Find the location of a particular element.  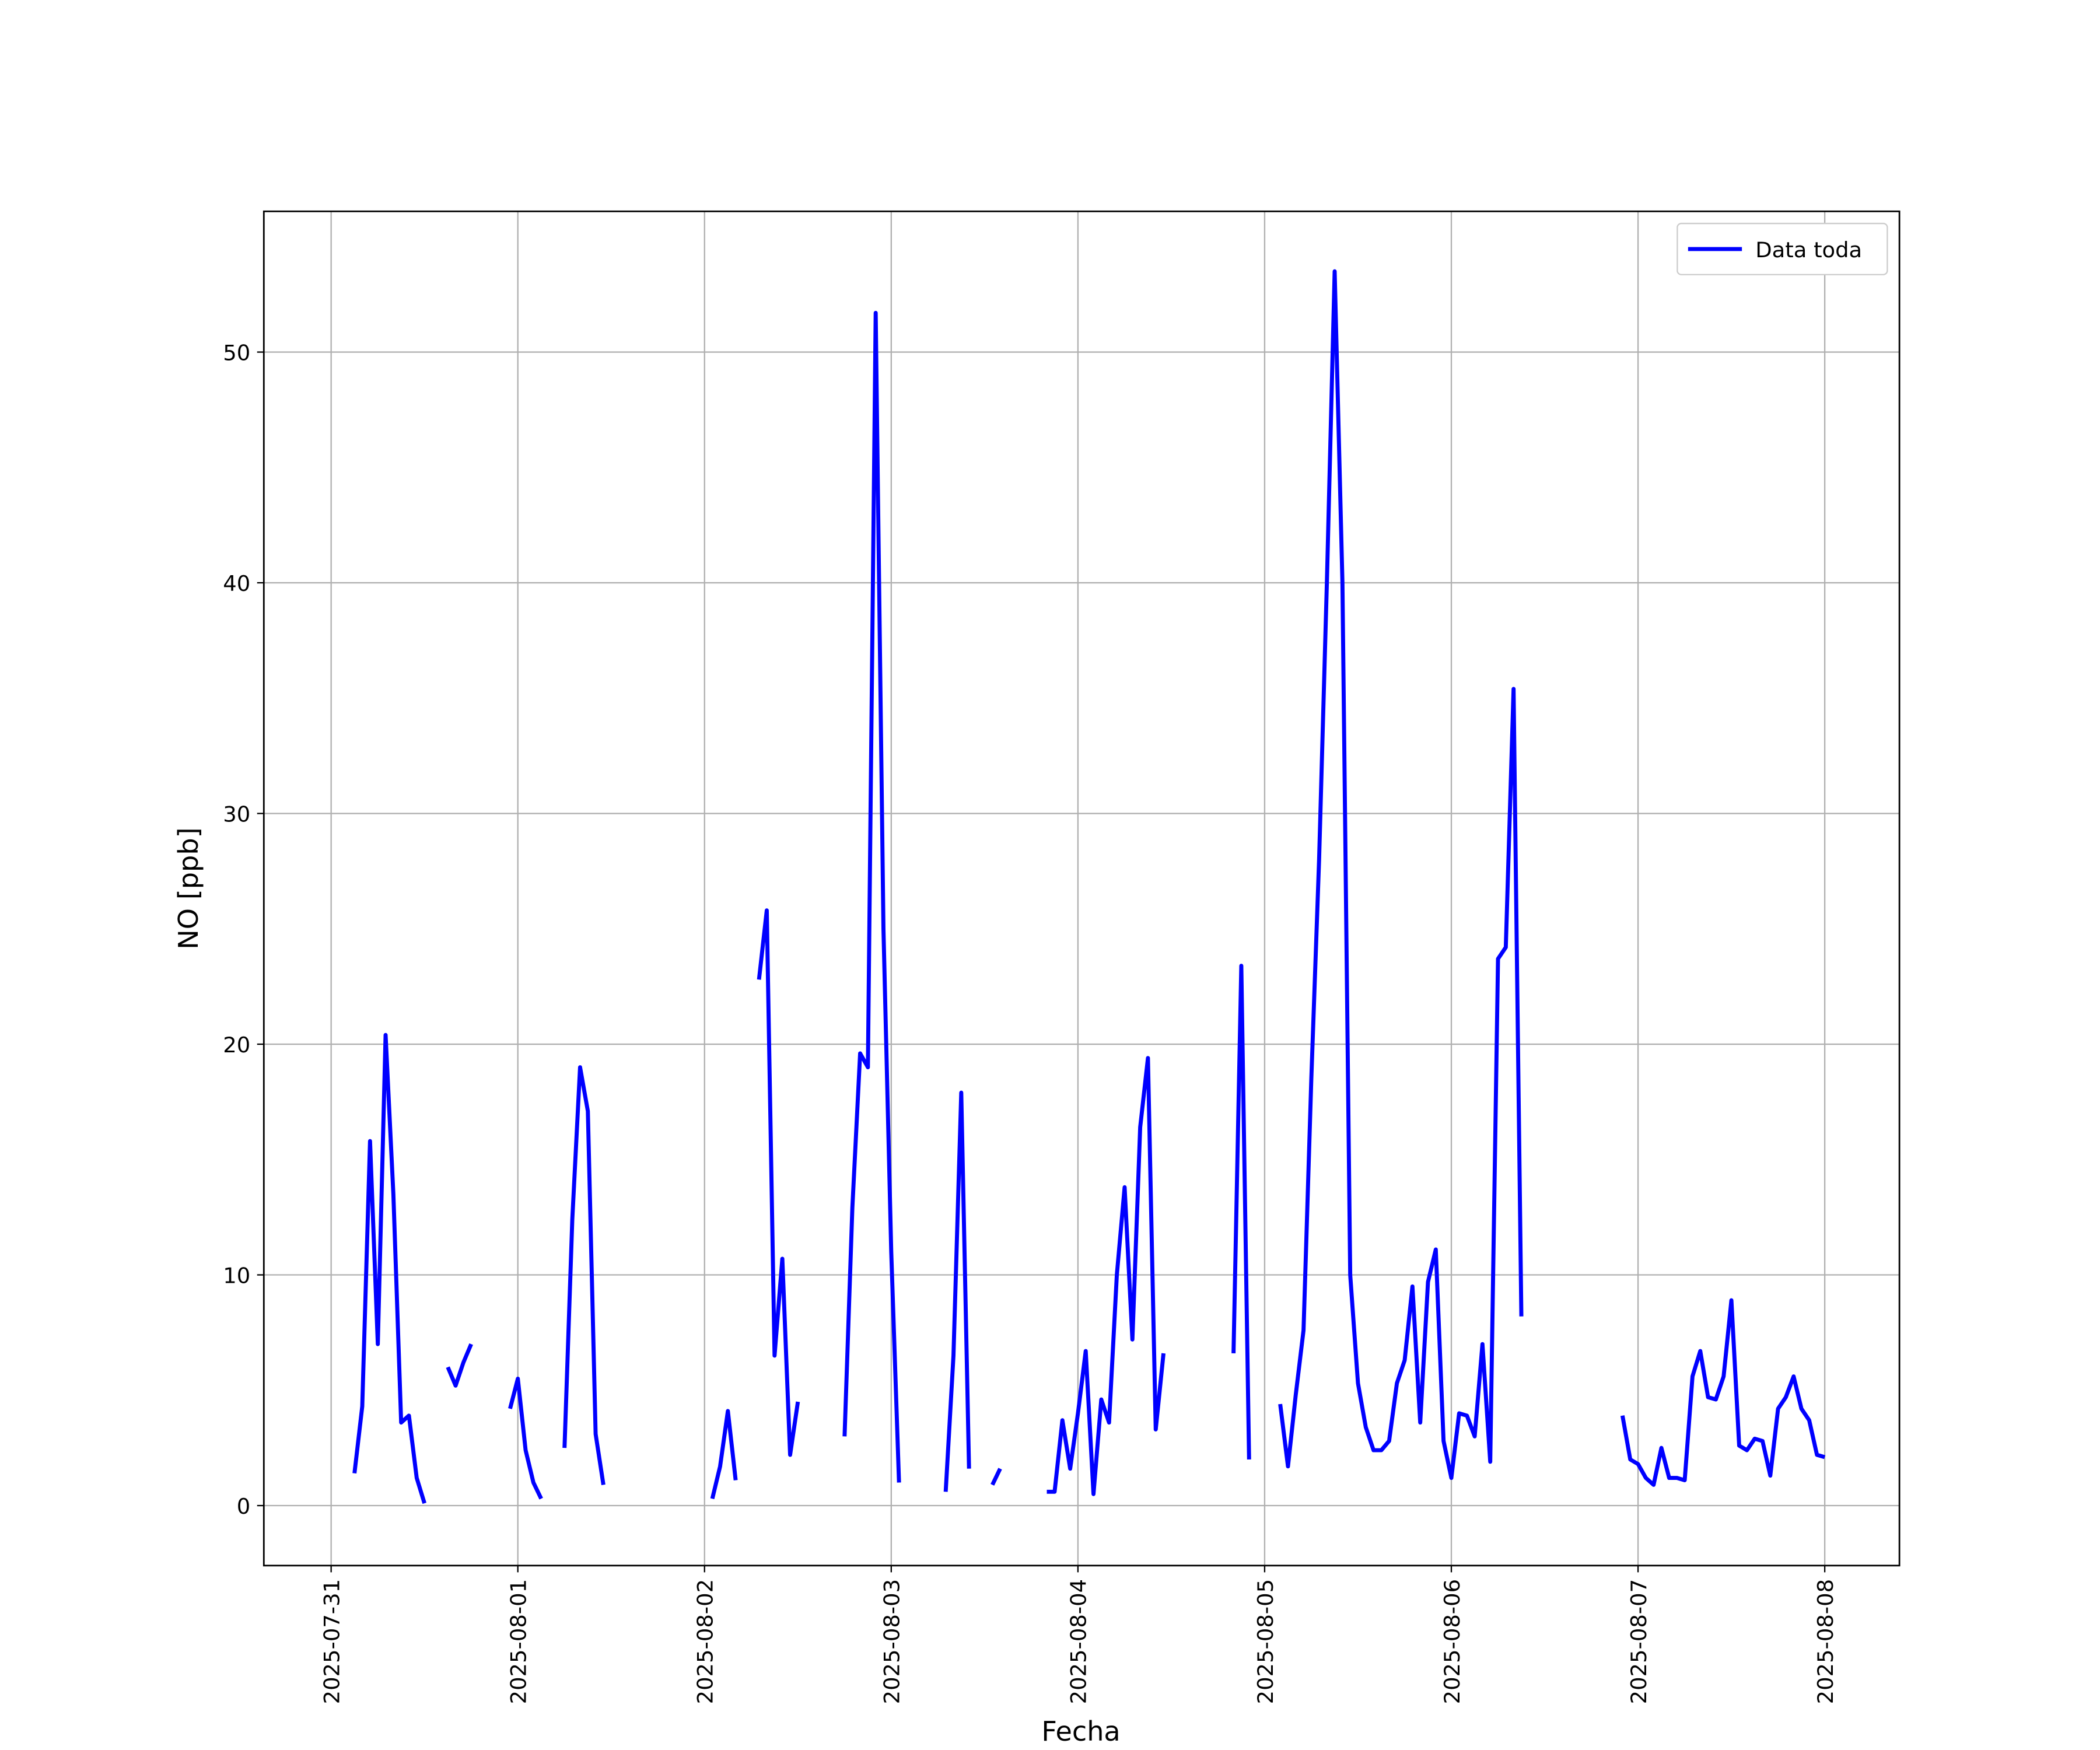

x-tick-label: 2025-08-01 is located at coordinates (518, 1641).